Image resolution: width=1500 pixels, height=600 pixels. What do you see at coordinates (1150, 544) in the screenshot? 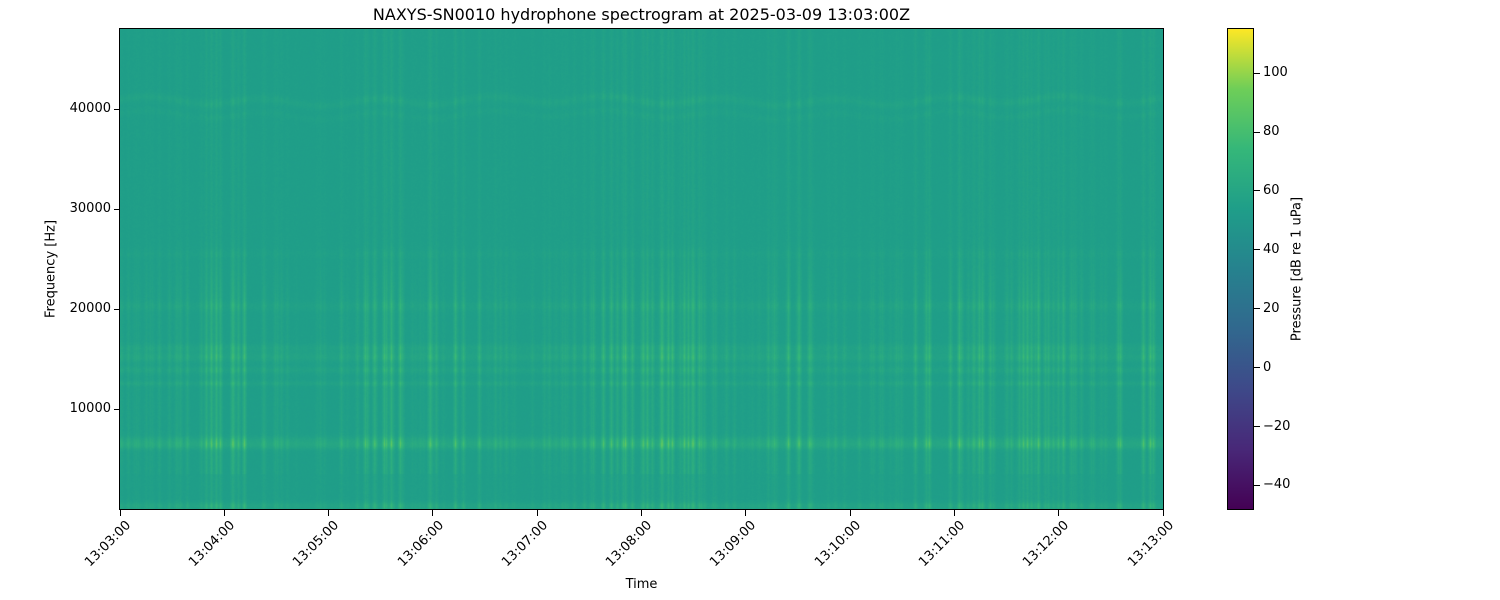
I see `x-tick-label: 13:13:00` at bounding box center [1150, 544].